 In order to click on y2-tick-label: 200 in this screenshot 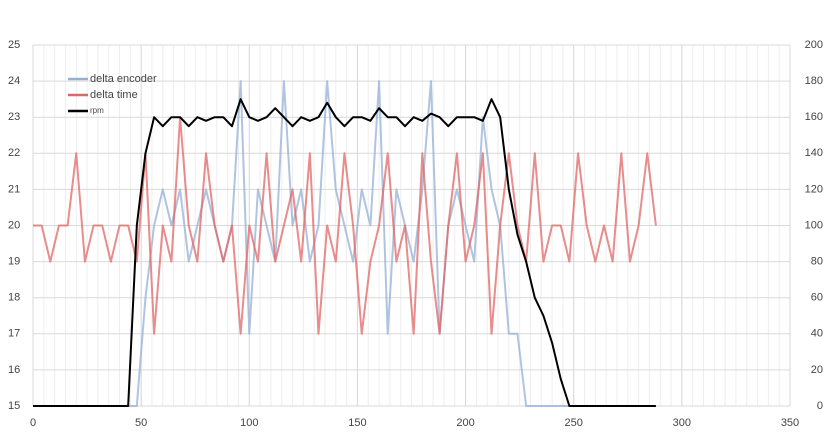, I will do `click(814, 45)`.